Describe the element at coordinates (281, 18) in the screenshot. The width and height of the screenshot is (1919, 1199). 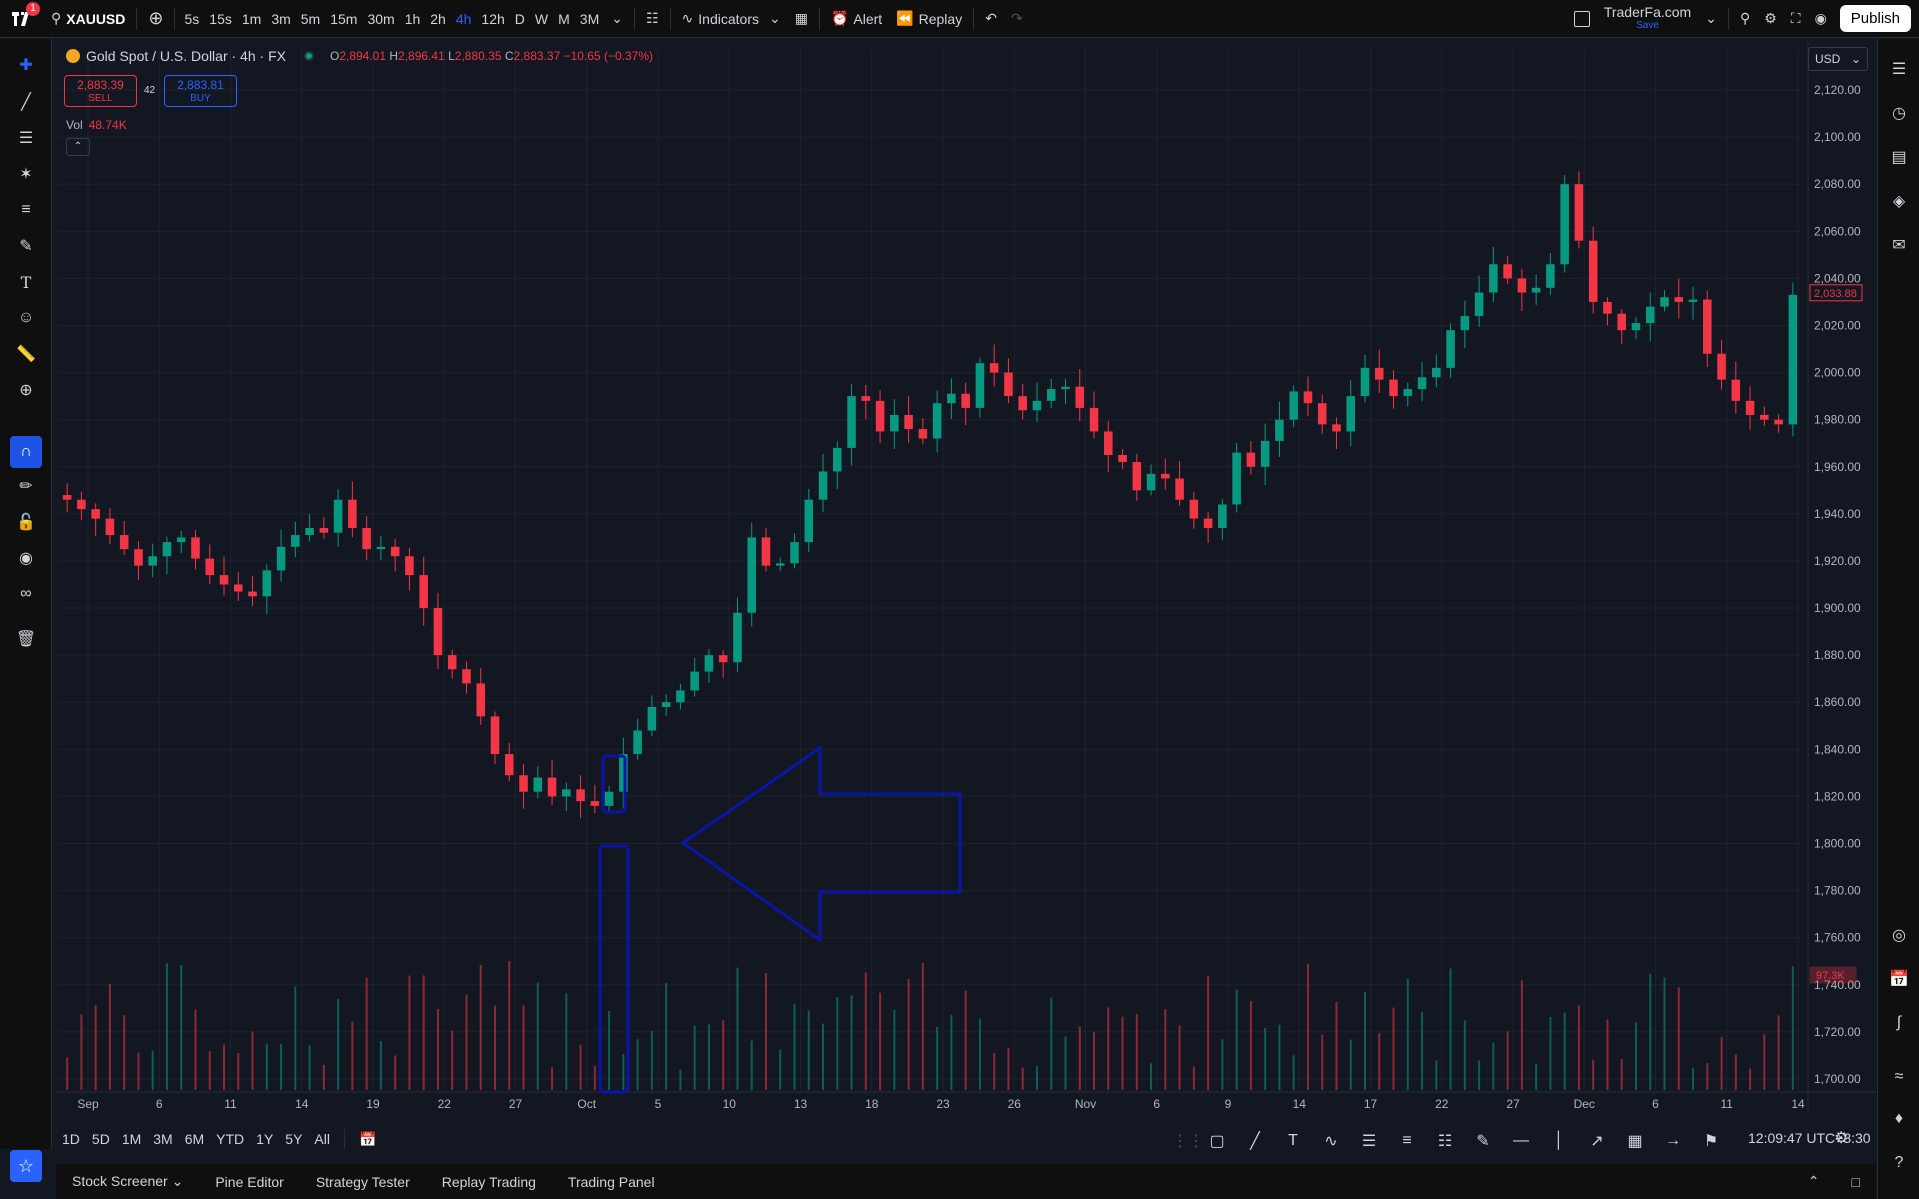
I see `interval-3m: 3m` at that location.